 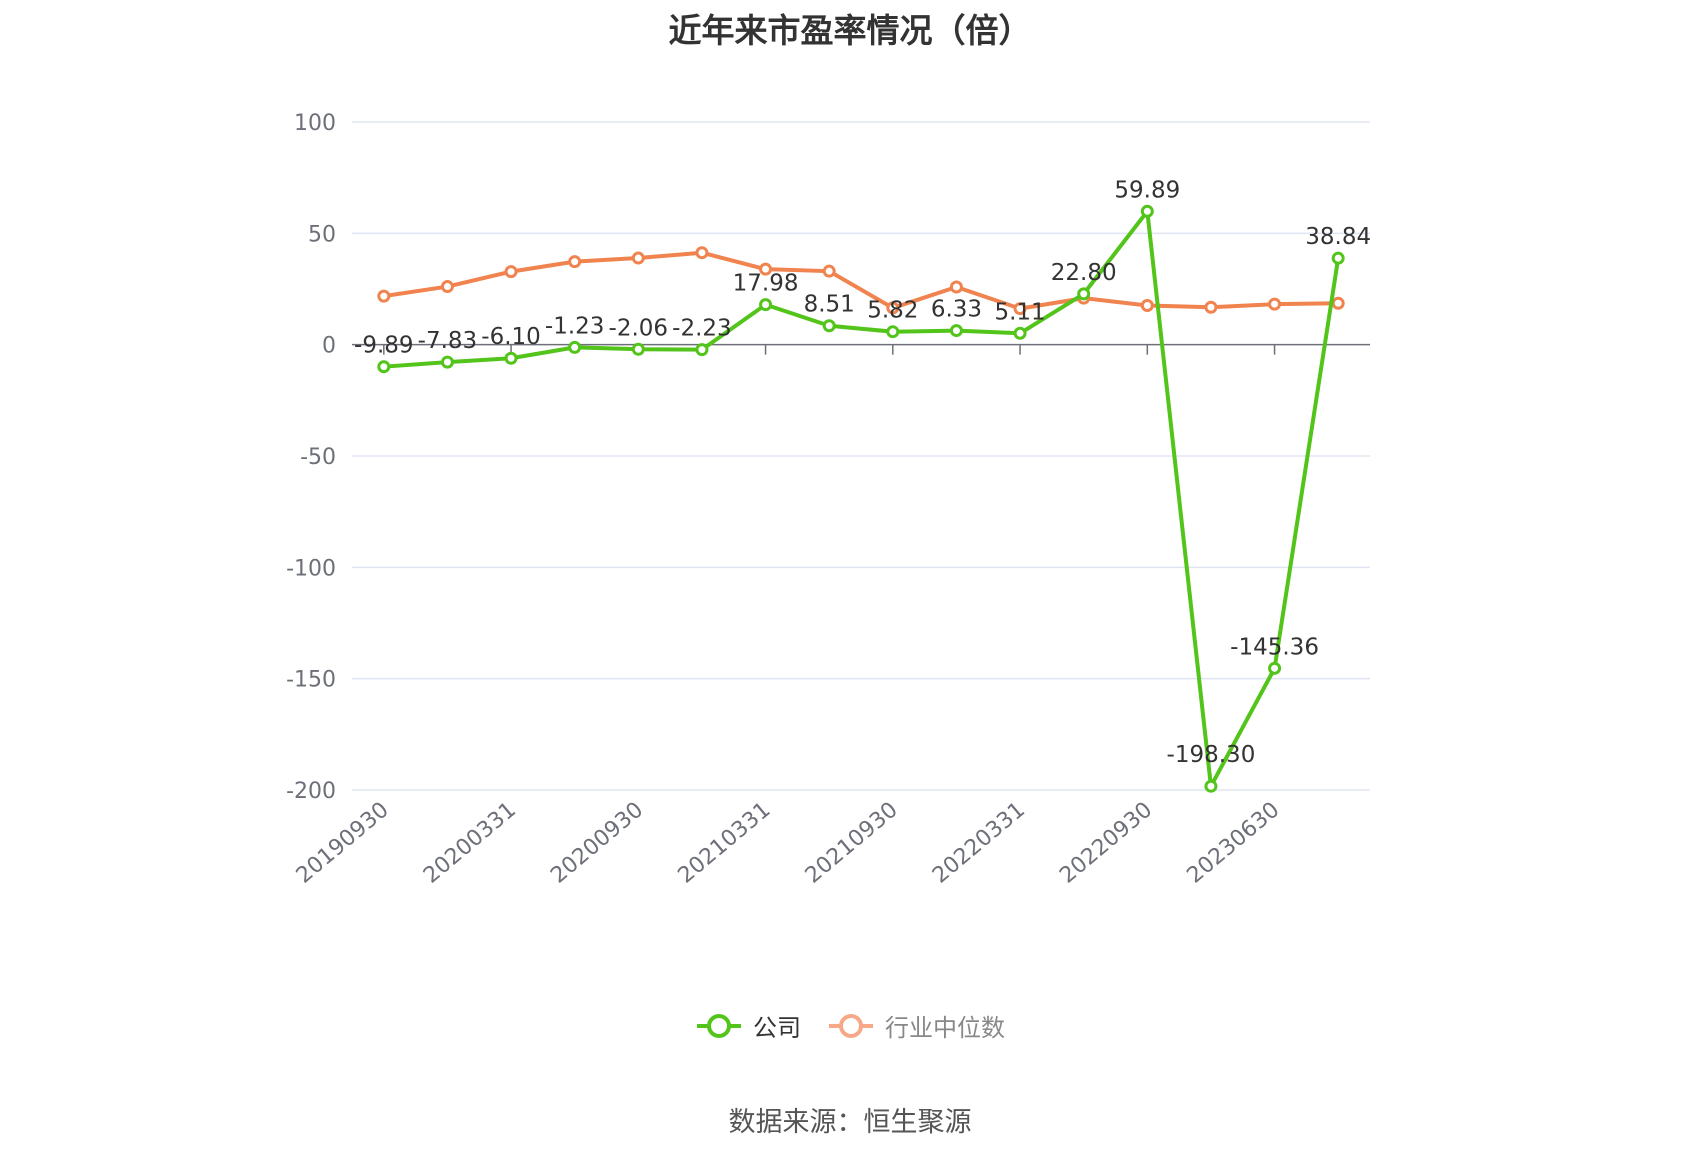 What do you see at coordinates (322, 234) in the screenshot?
I see `y-tick-label: 50` at bounding box center [322, 234].